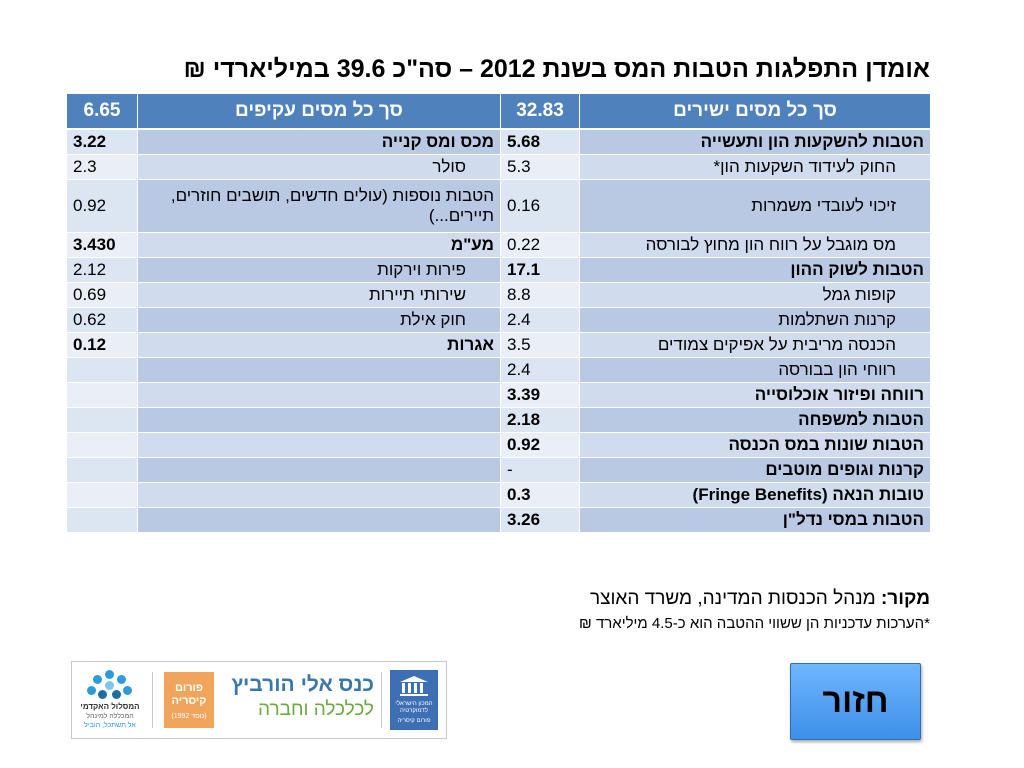 The height and width of the screenshot is (768, 1024). I want to click on direct-item-label: רווחי הון בבורסה, so click(755, 370).